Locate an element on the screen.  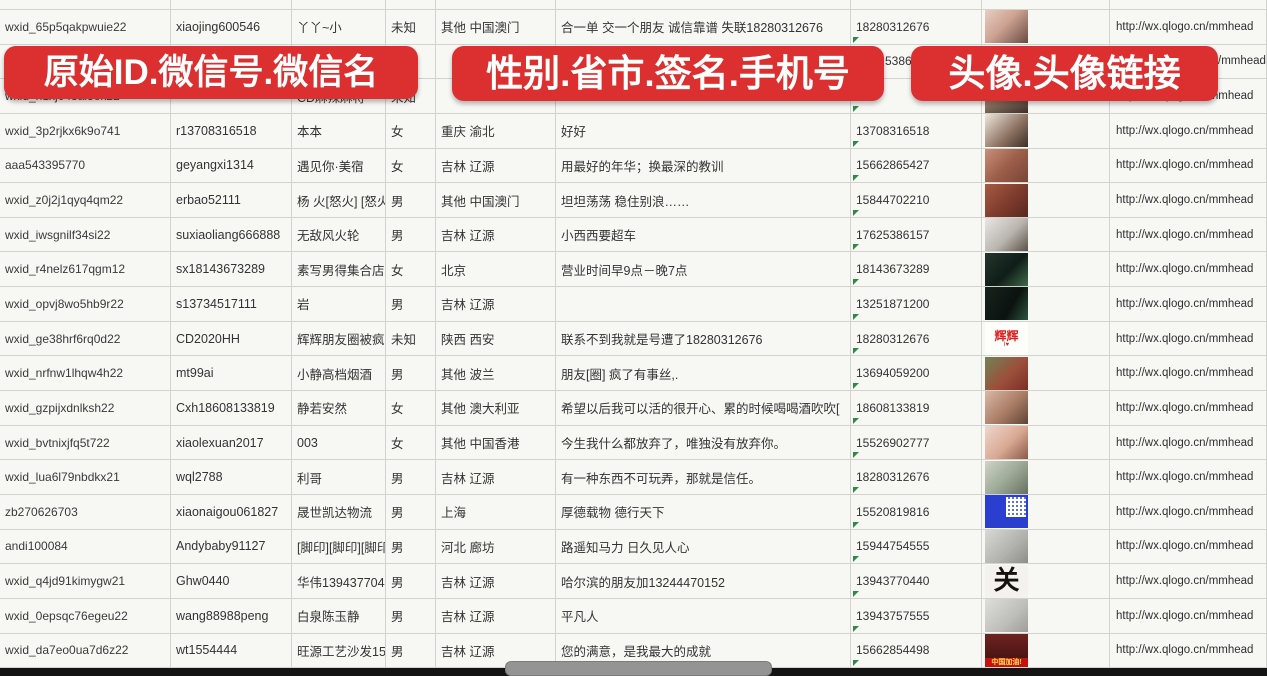
cell-wechat-name: 旺源工艺沙发15662854 is located at coordinates (339, 651).